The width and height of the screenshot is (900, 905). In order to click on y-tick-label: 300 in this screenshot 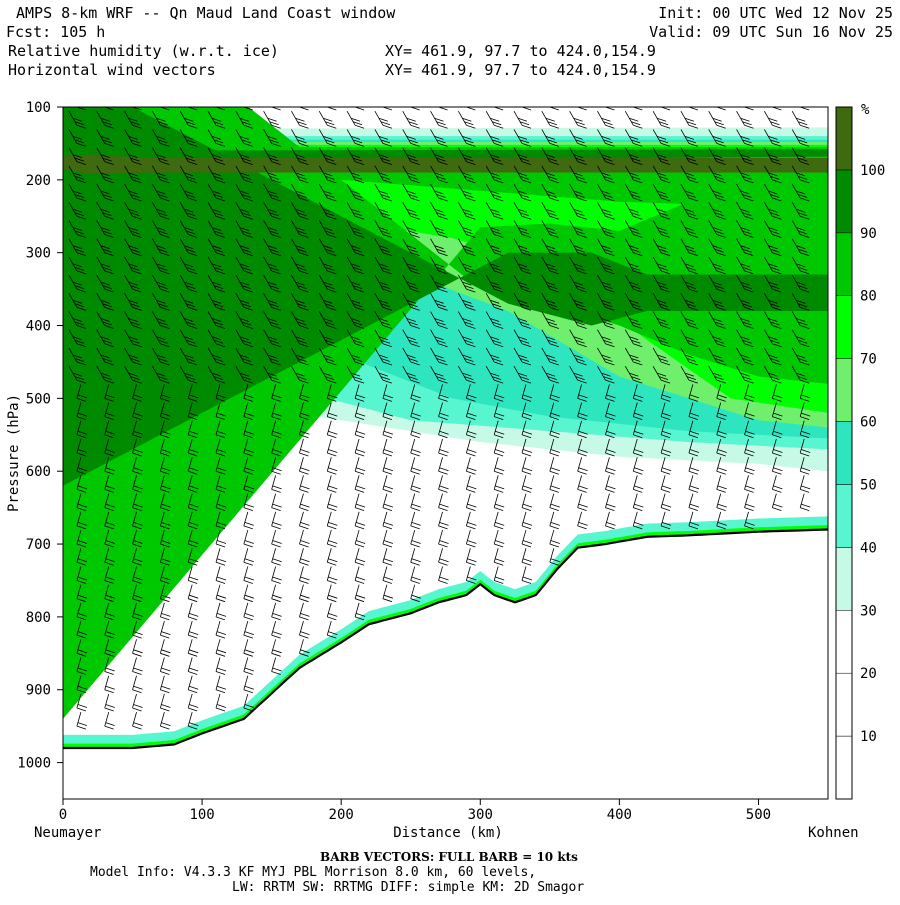, I will do `click(38, 254)`.